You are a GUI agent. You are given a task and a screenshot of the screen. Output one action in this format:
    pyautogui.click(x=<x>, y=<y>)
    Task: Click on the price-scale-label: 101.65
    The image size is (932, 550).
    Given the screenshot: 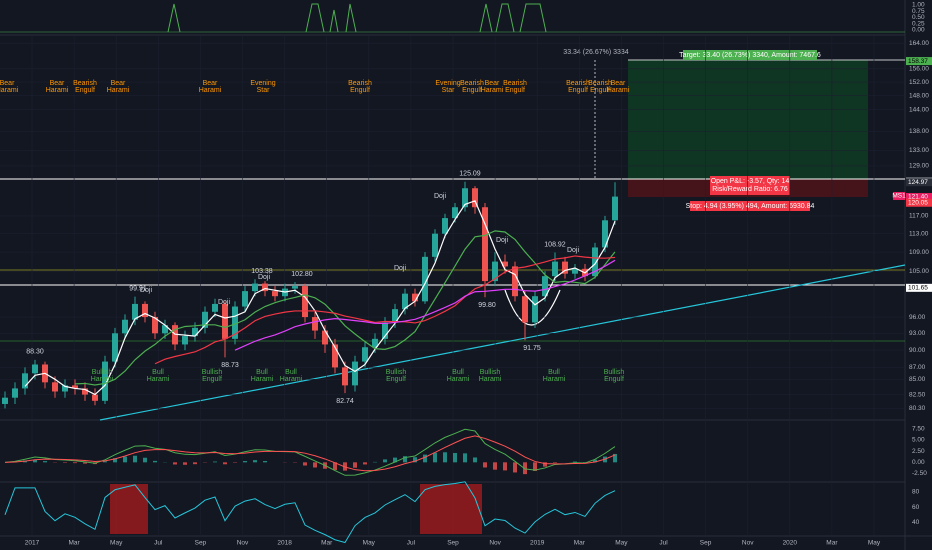 What is the action you would take?
    pyautogui.click(x=918, y=288)
    